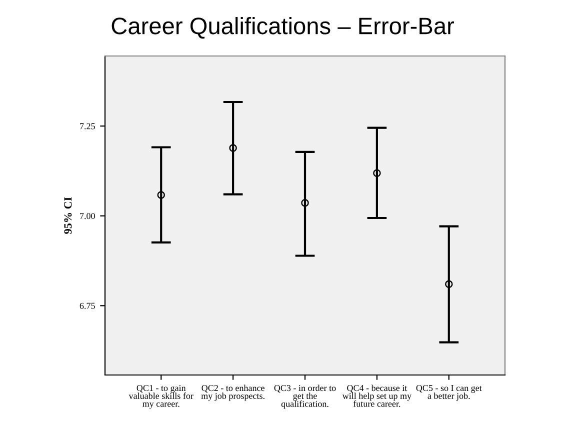 This screenshot has width=565, height=426. Describe the element at coordinates (305, 396) in the screenshot. I see `x-tick-label: QC3 - in order to get the qualification.` at that location.